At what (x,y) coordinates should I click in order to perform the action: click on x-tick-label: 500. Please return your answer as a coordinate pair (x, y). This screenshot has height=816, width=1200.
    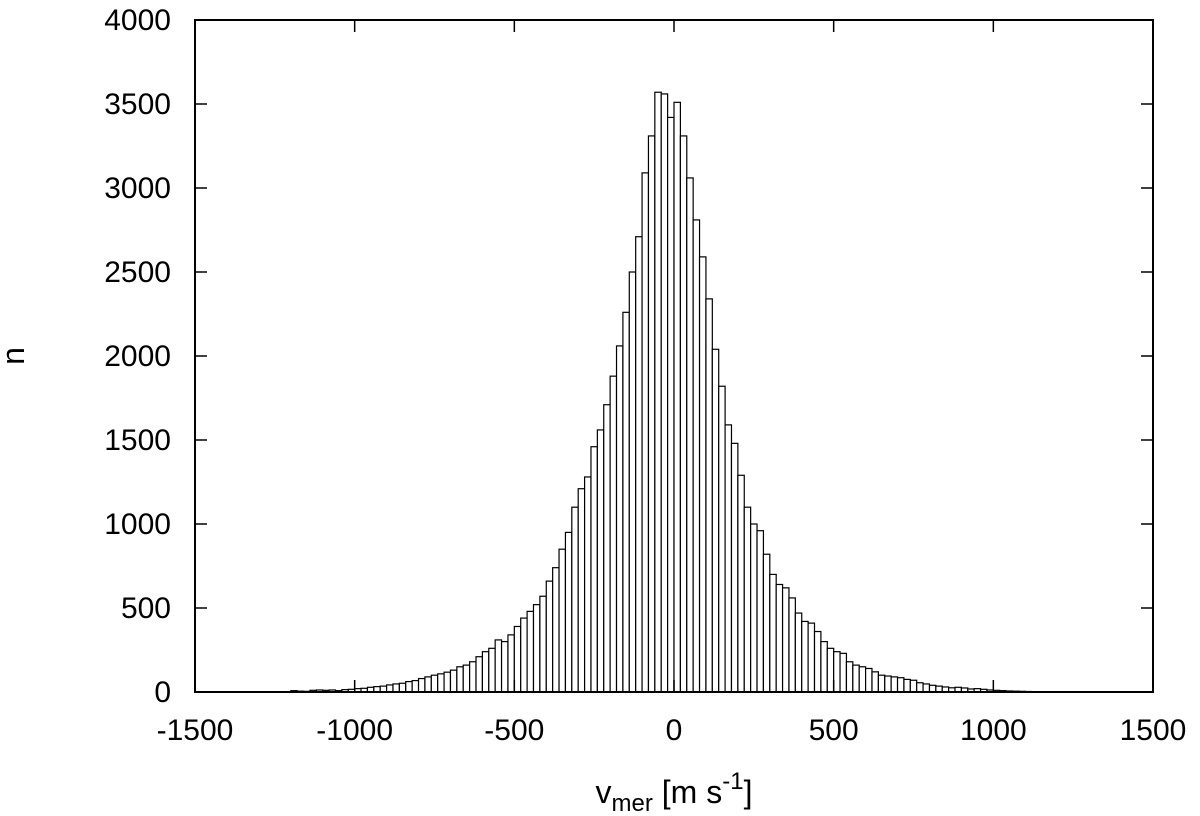
    Looking at the image, I should click on (834, 730).